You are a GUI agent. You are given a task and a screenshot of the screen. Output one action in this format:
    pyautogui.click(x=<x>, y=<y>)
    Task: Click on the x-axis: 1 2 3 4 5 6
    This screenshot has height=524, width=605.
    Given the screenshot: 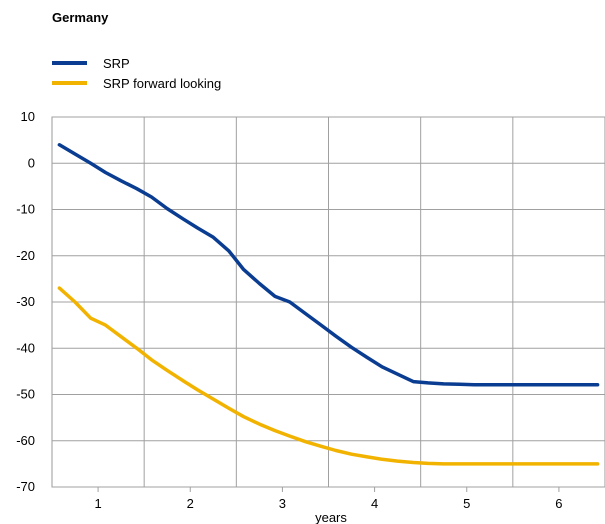 What is the action you would take?
    pyautogui.click(x=328, y=499)
    